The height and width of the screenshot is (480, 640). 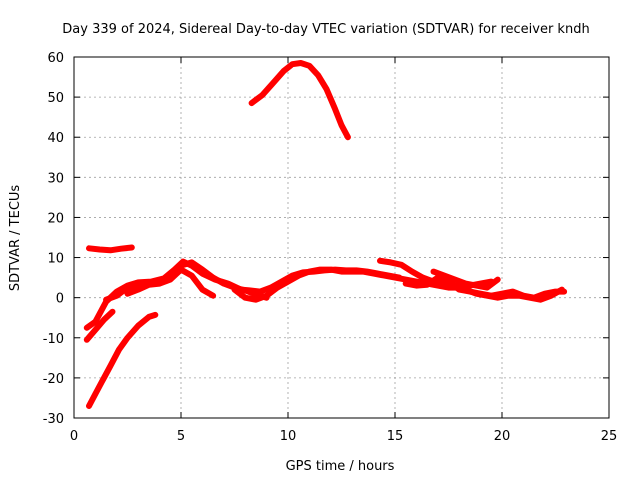 What do you see at coordinates (55, 218) in the screenshot?
I see `y-tick-label: 20` at bounding box center [55, 218].